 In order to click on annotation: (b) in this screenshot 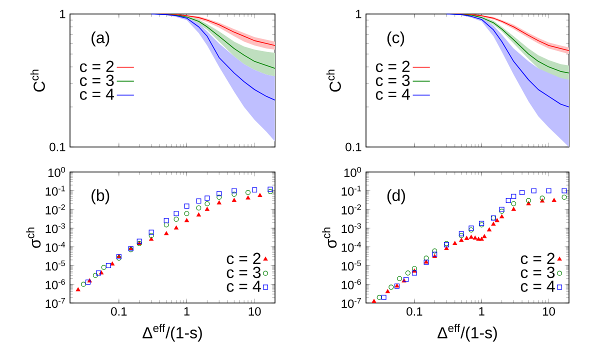, I will do `click(101, 196)`.